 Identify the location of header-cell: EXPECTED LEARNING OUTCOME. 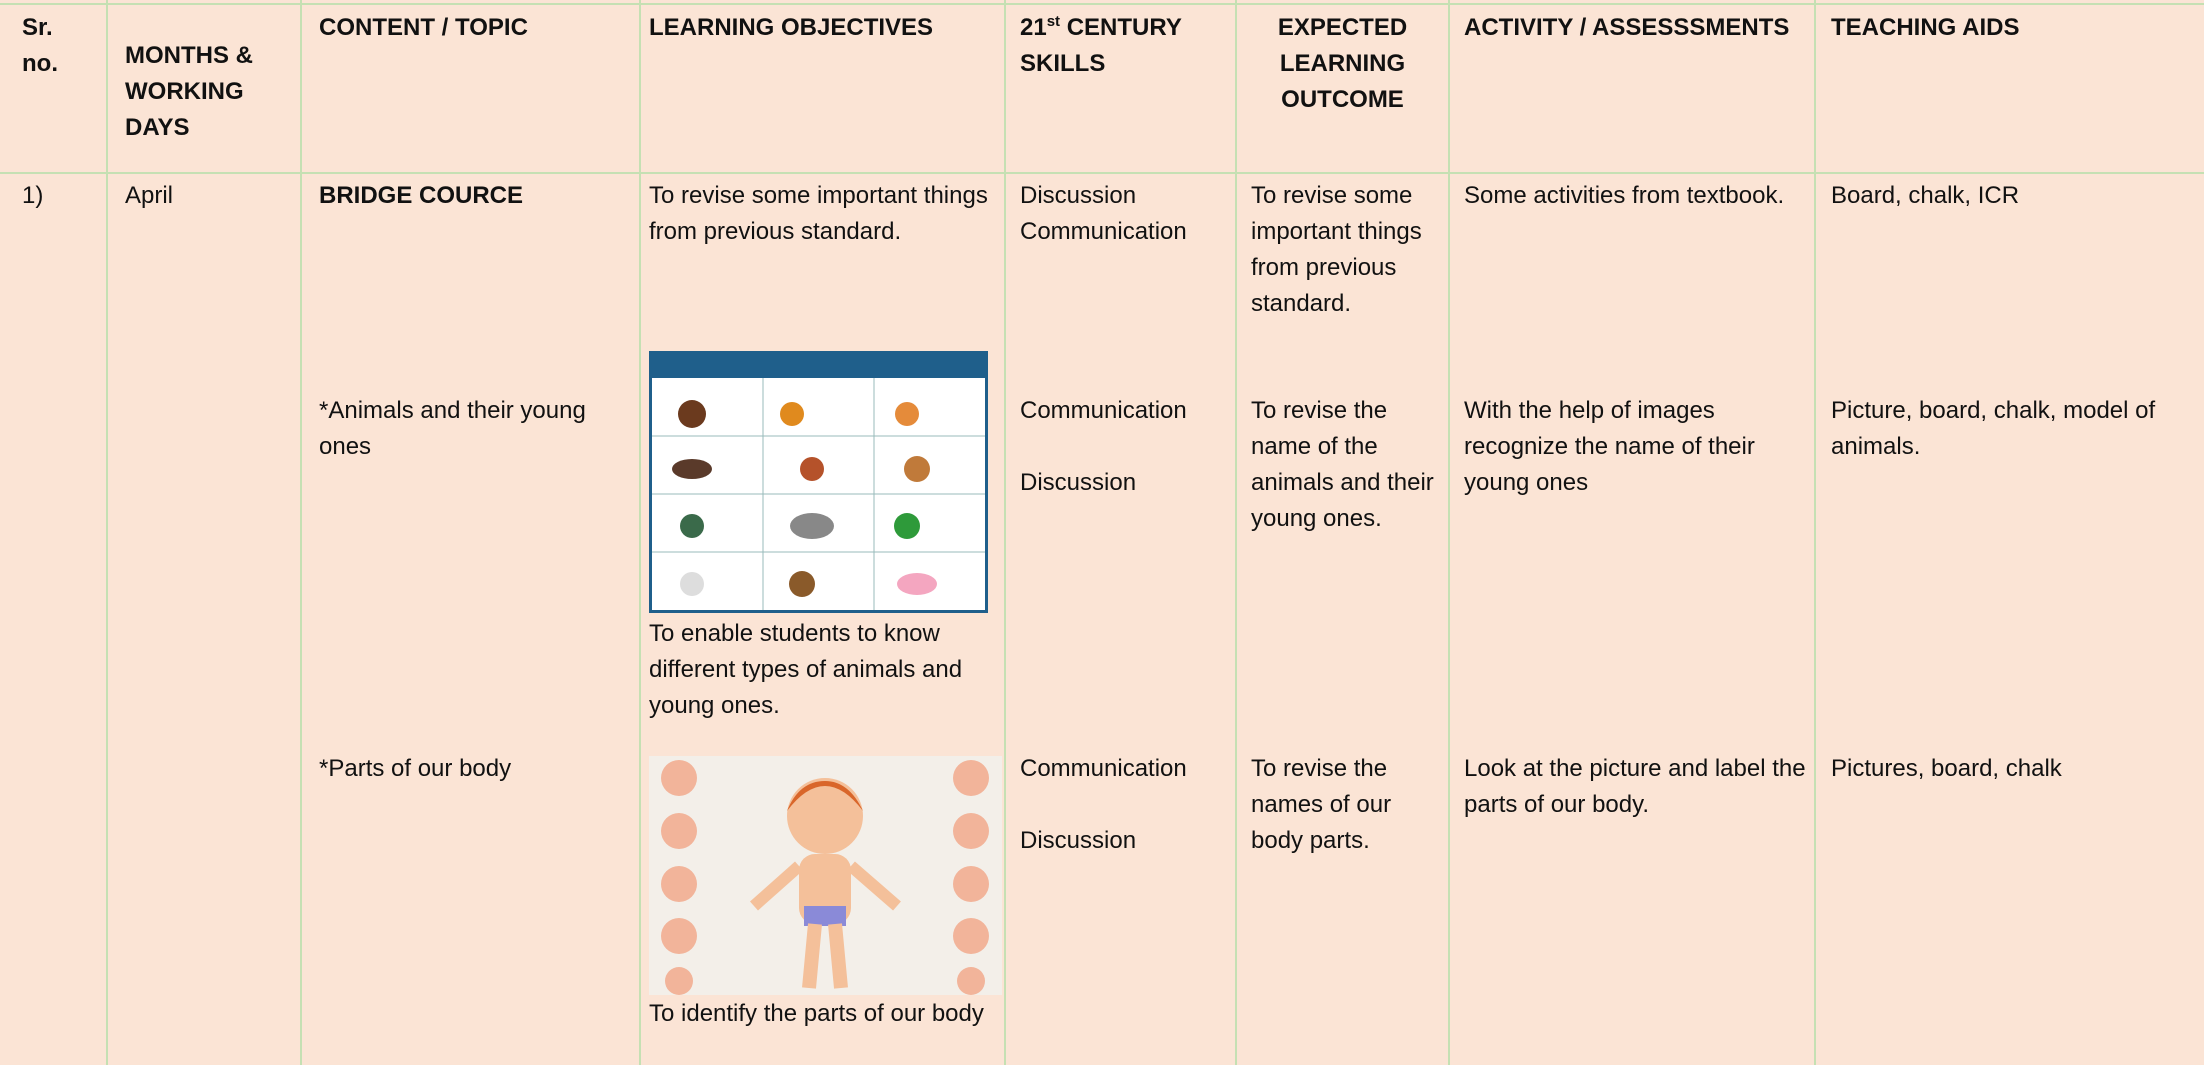
(1342, 63).